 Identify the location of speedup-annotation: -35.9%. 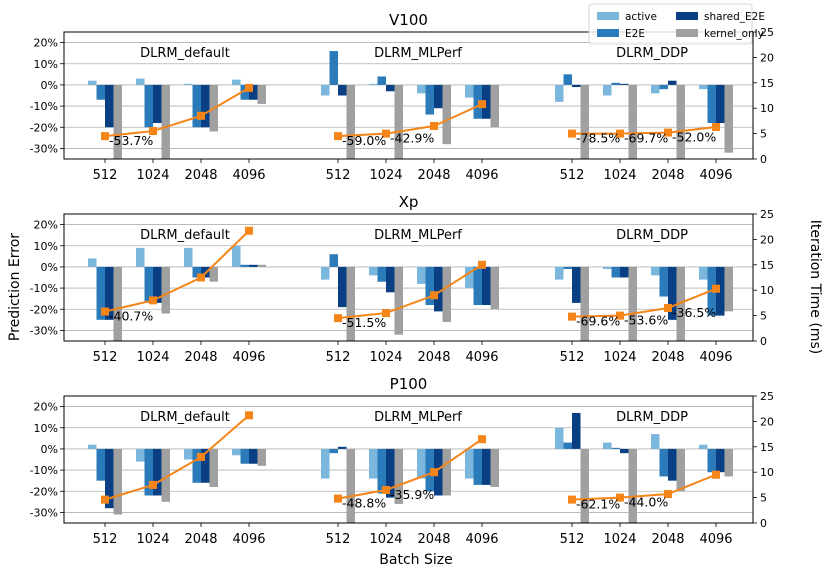
(412, 494).